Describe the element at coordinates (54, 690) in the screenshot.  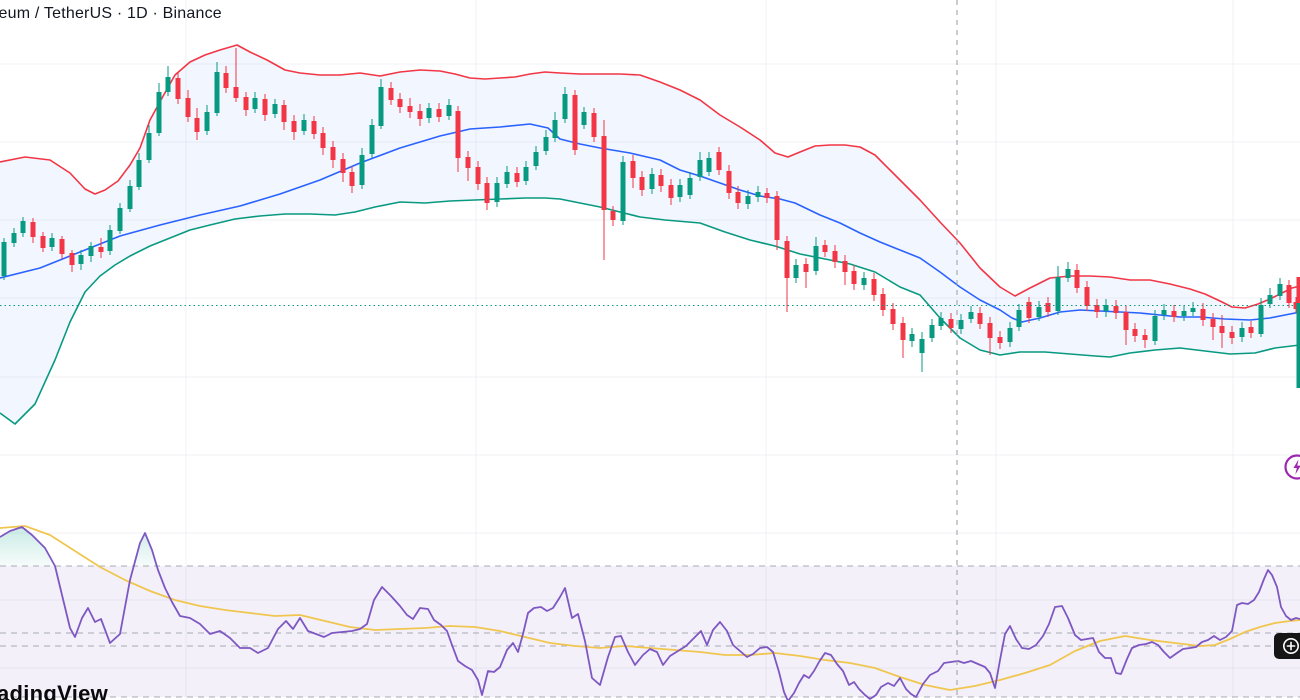
I see `tradingview-watermark: adingView` at that location.